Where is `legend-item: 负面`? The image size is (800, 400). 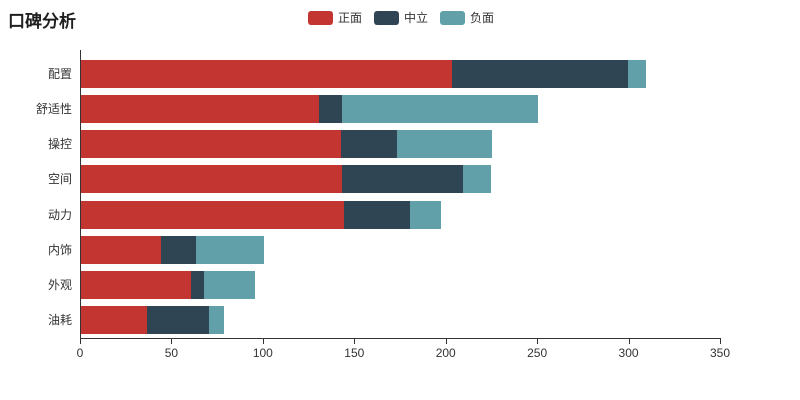 legend-item: 负面 is located at coordinates (467, 17).